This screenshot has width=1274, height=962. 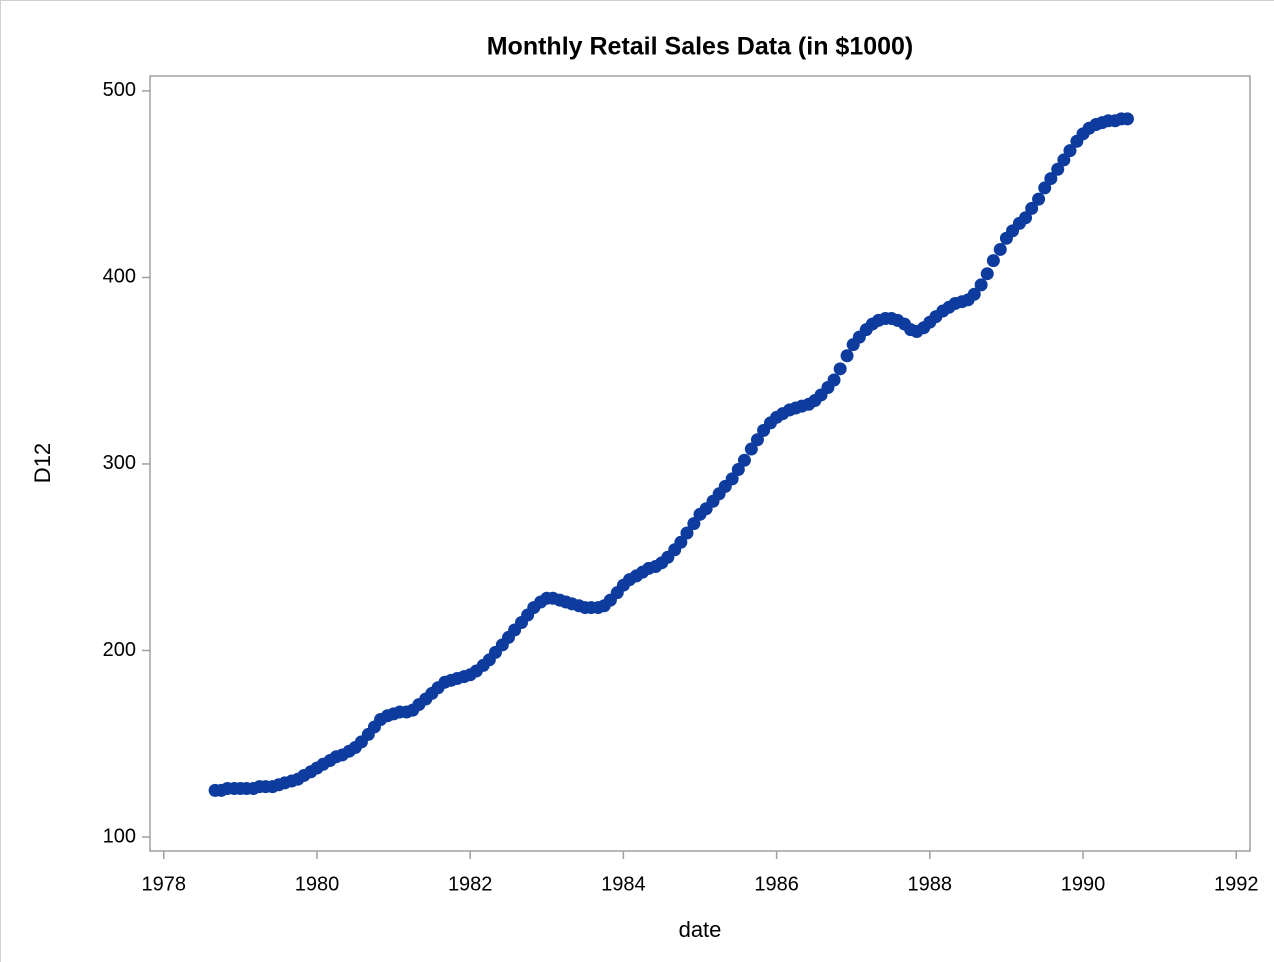 I want to click on x-tick-label: 1990, so click(x=1083, y=884).